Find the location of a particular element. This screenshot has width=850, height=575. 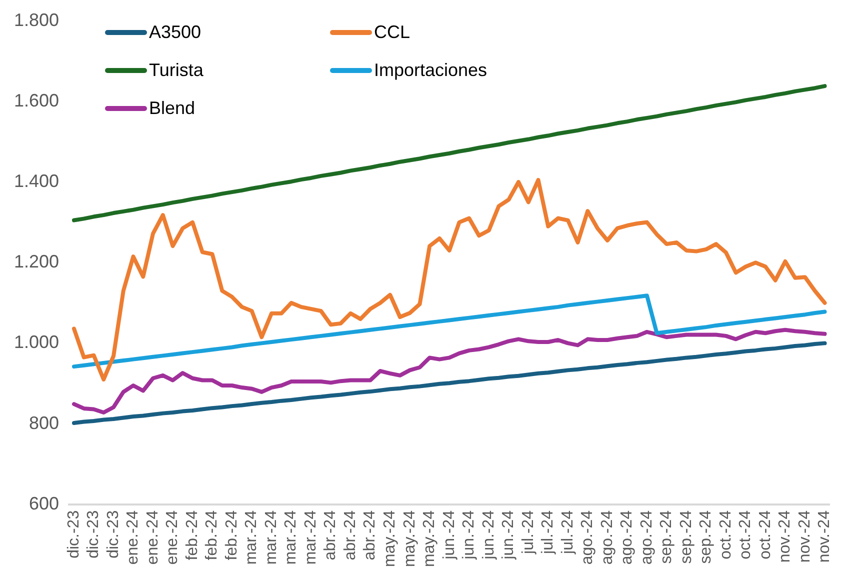

y-tick-label: 800 is located at coordinates (44, 422).